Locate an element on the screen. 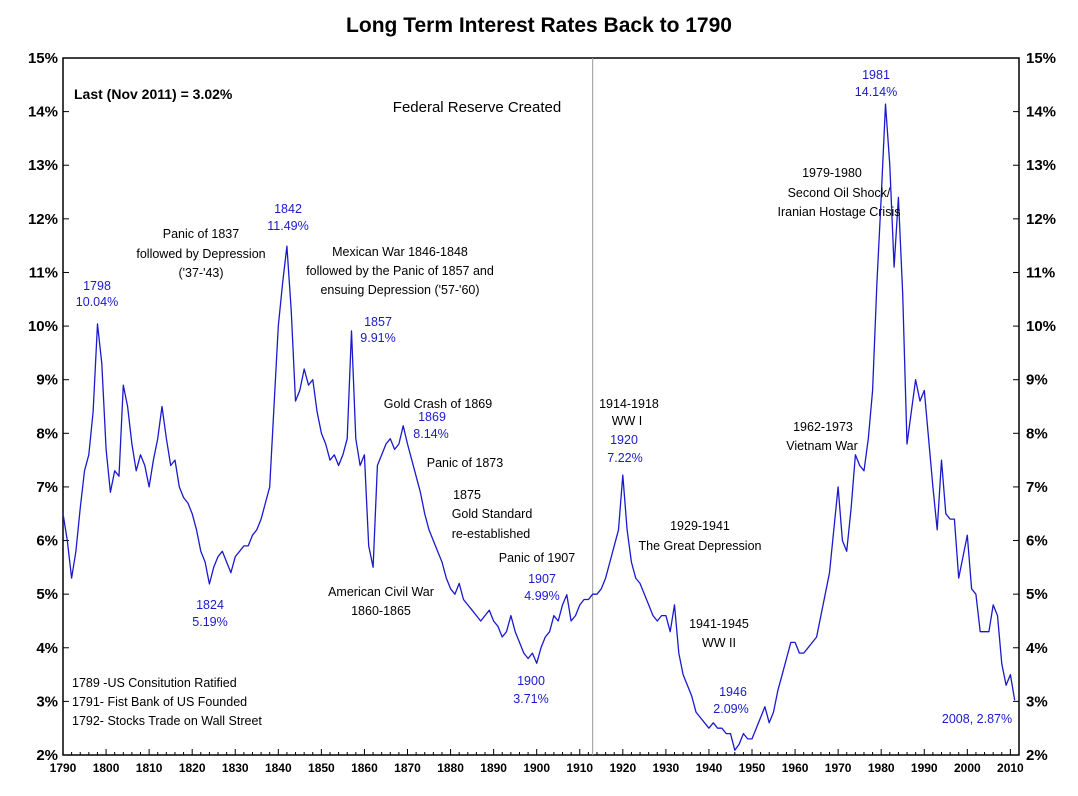  x-tick-label: 1820 is located at coordinates (192, 768).